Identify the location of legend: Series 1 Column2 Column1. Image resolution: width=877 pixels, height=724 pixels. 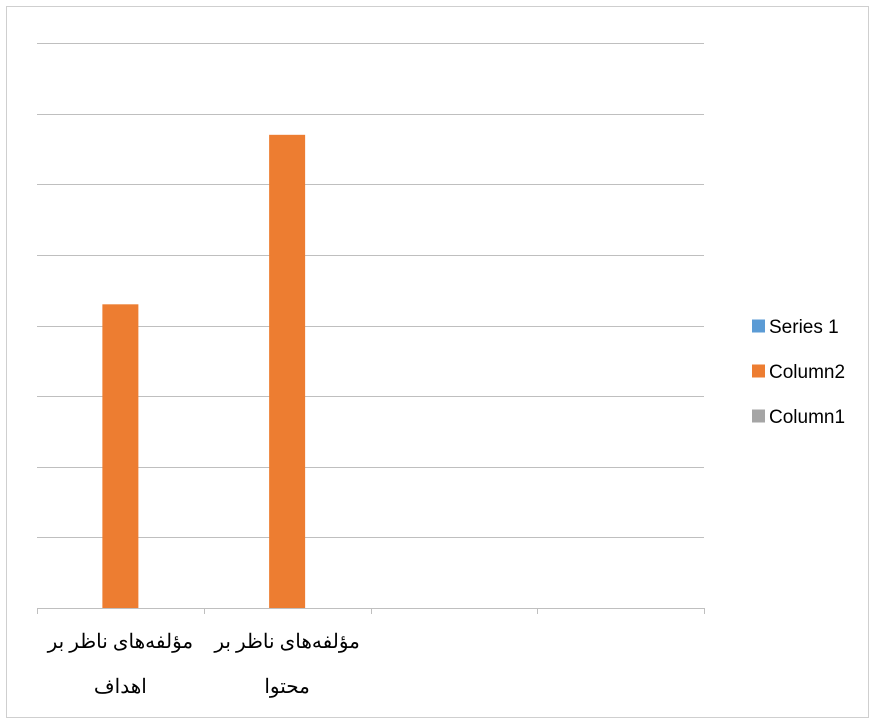
(798, 372).